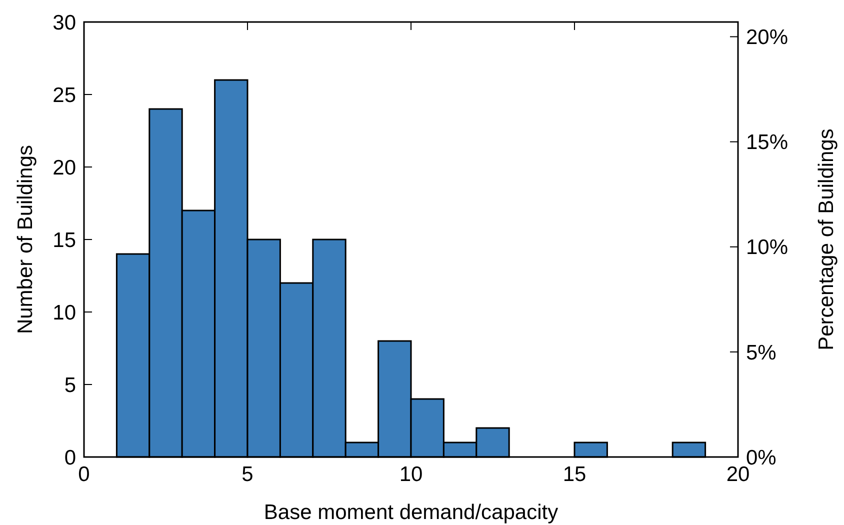 This screenshot has height=525, width=844. Describe the element at coordinates (826, 239) in the screenshot. I see `y2-axis-title: Percentage of Buildings` at that location.